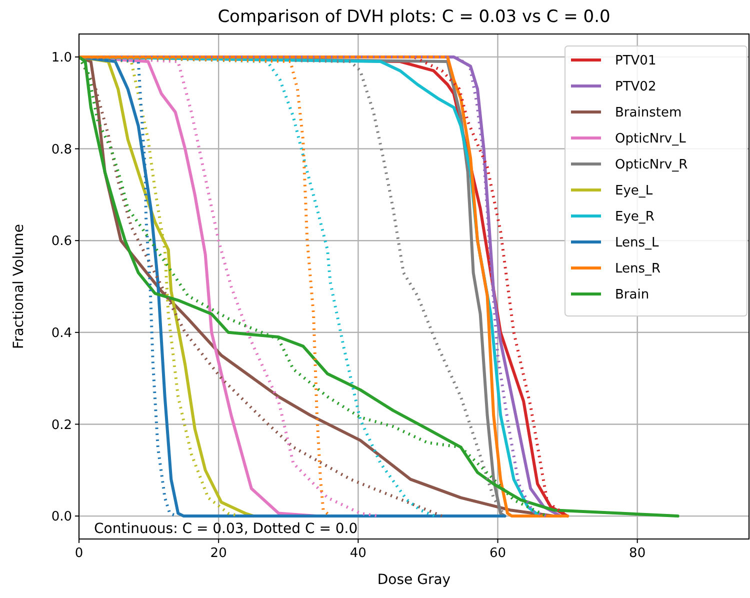 This screenshot has height=598, width=750. I want to click on x-tick-label: 40, so click(358, 553).